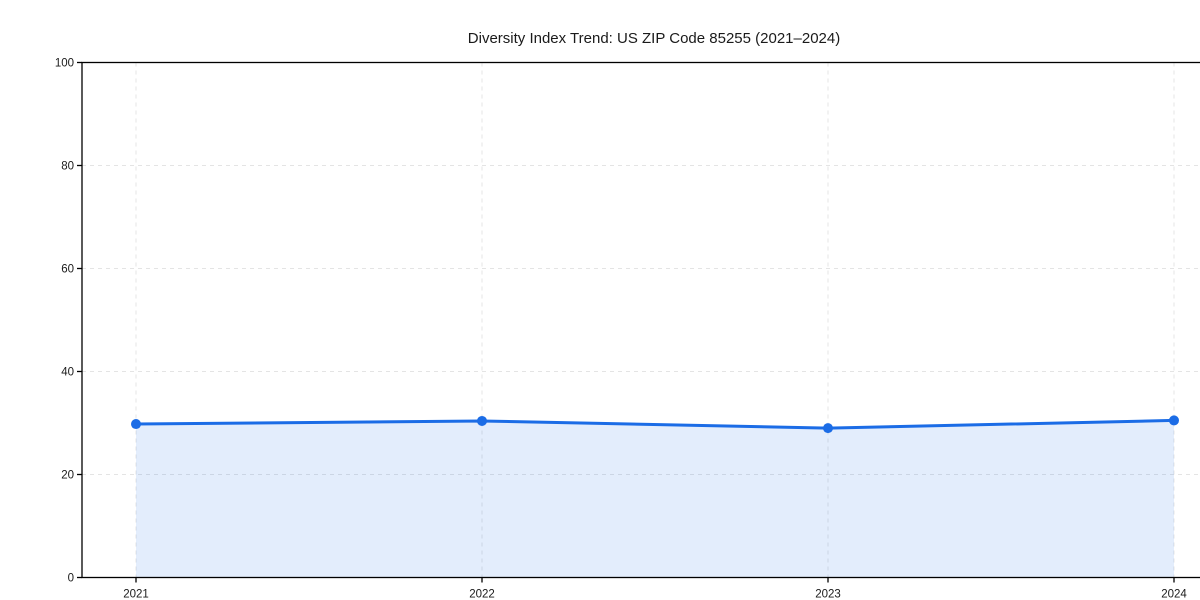 The height and width of the screenshot is (600, 1200). I want to click on y-tick-label: 60, so click(67, 270).